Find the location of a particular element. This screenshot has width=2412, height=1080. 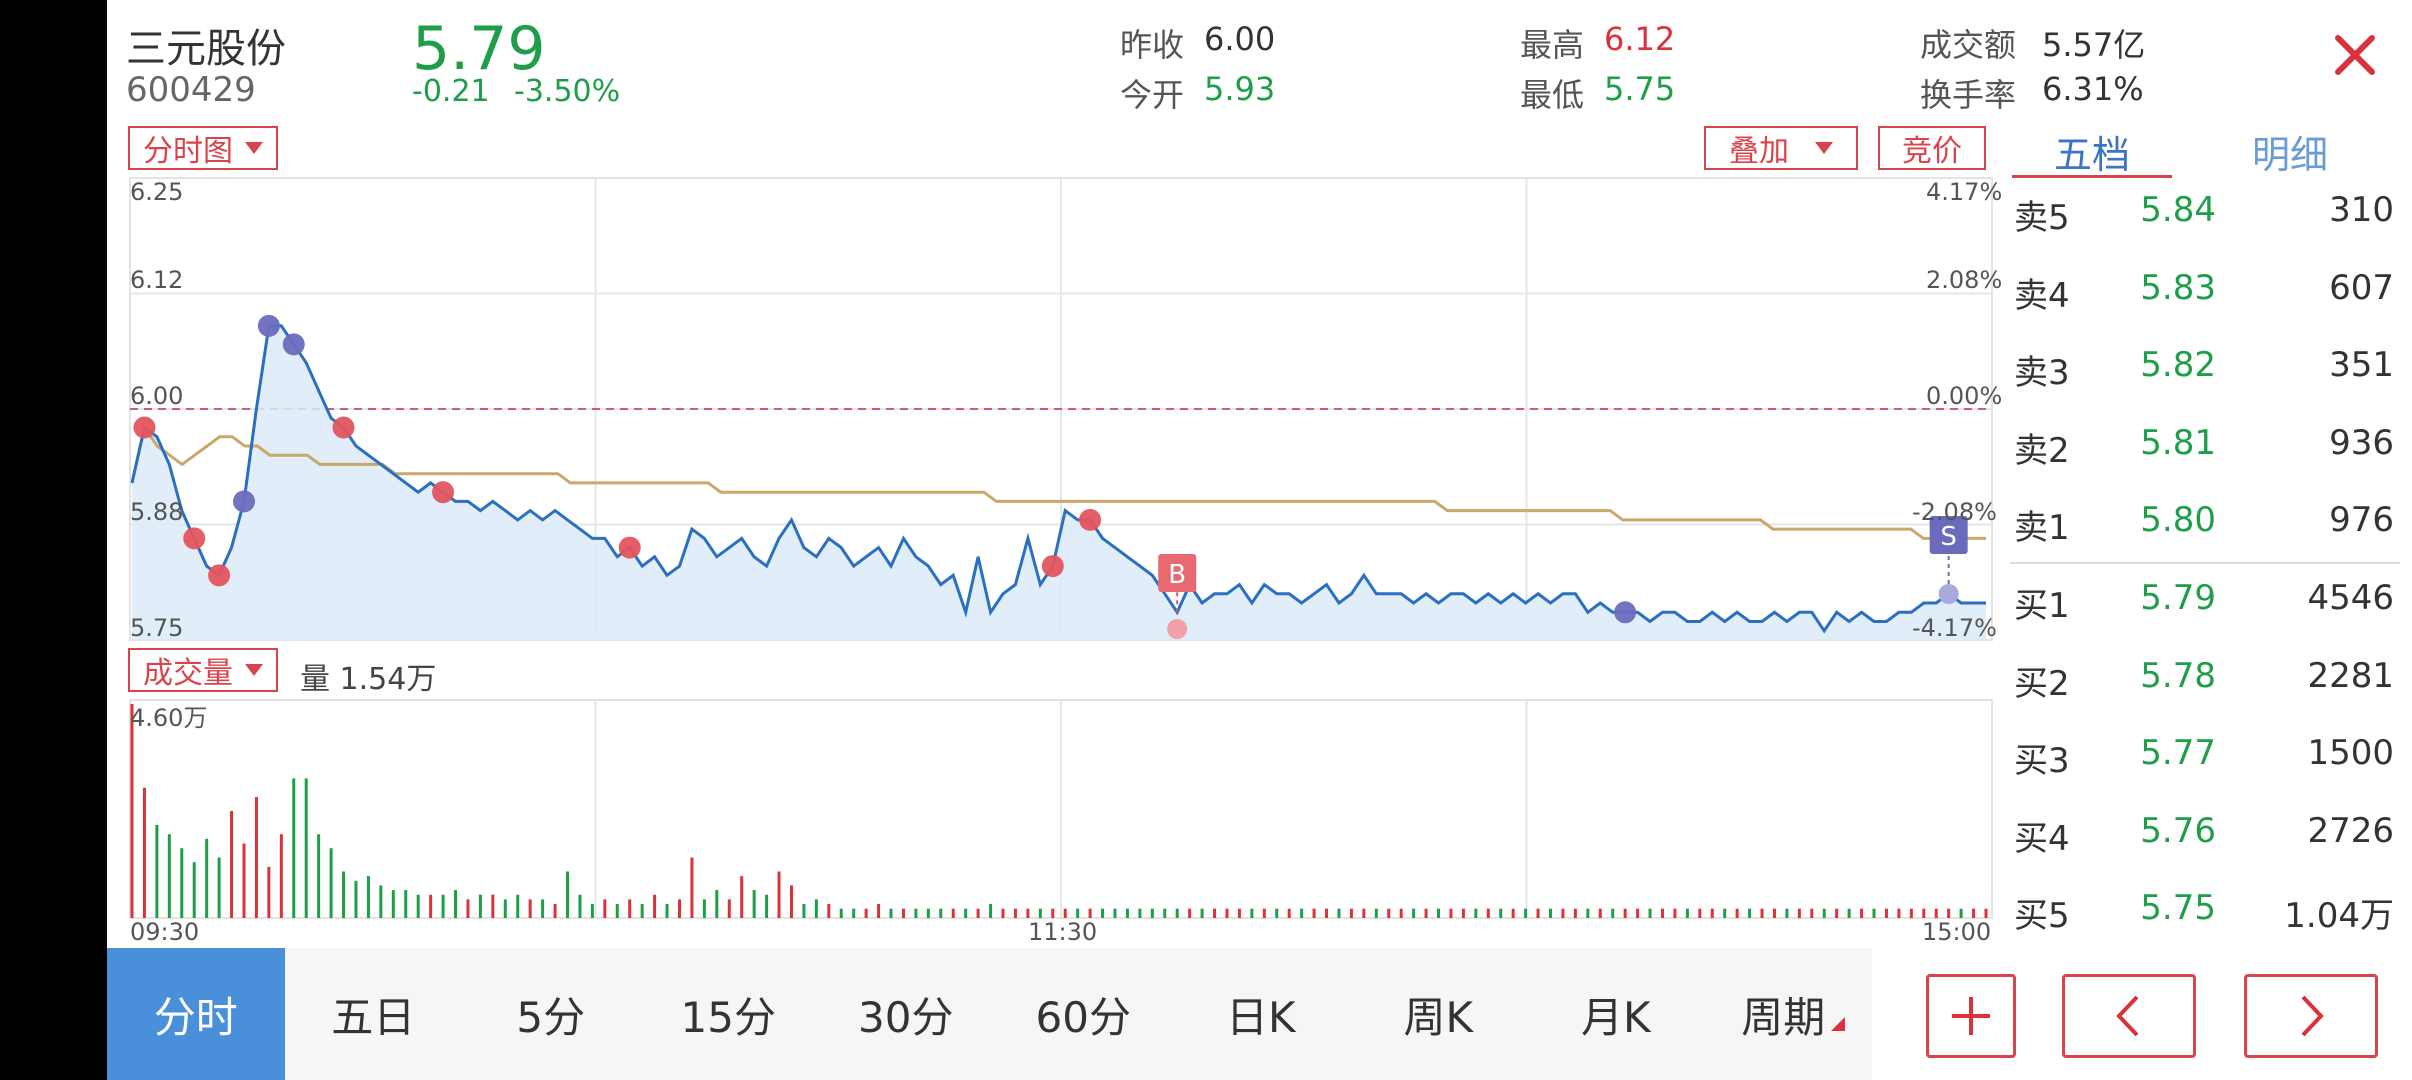

pct-axis-label: -2.08% is located at coordinates (1954, 512).